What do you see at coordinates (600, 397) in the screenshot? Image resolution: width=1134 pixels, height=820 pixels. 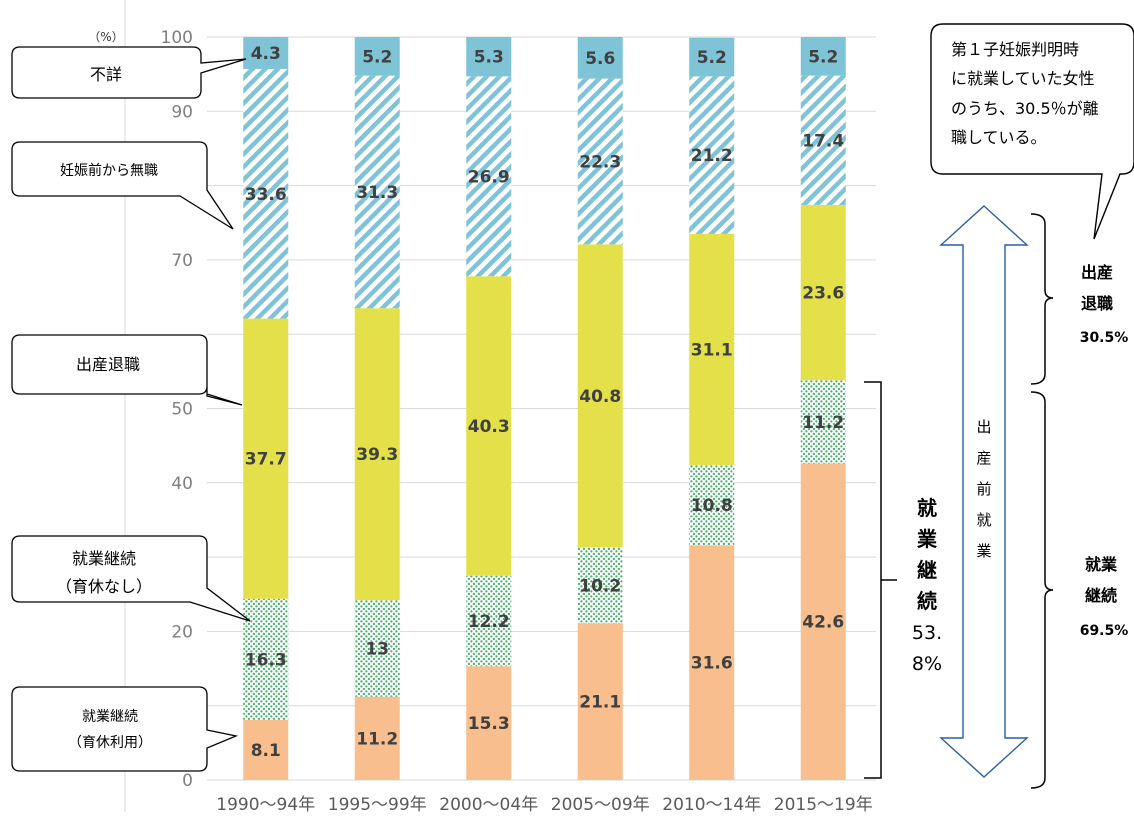 I see `data-label: 40.8` at bounding box center [600, 397].